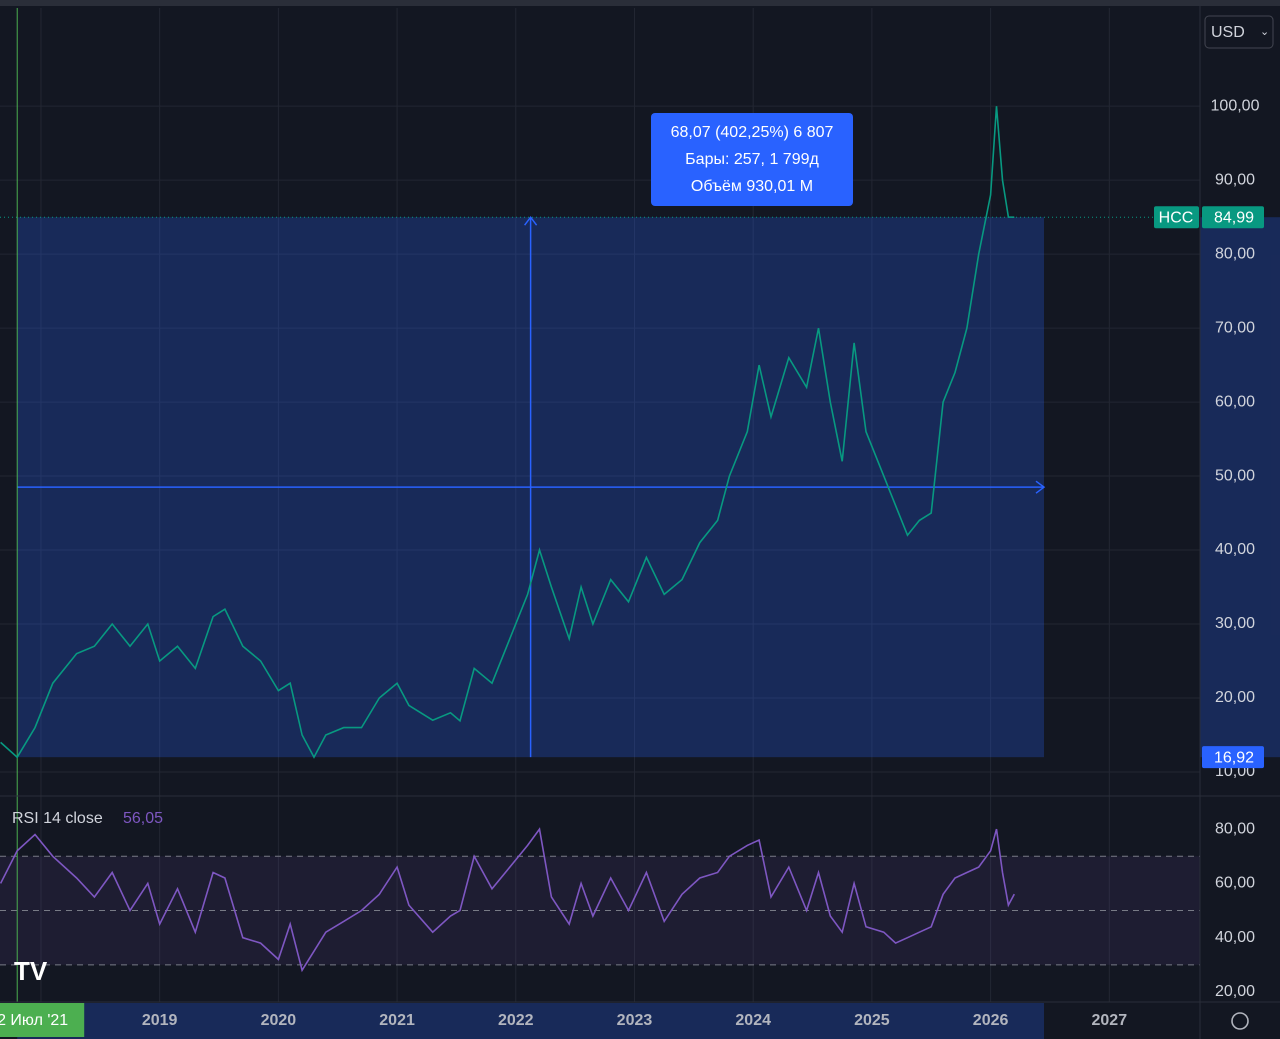 The height and width of the screenshot is (1039, 1280). Describe the element at coordinates (753, 1020) in the screenshot. I see `x-tick-label: 2024` at that location.